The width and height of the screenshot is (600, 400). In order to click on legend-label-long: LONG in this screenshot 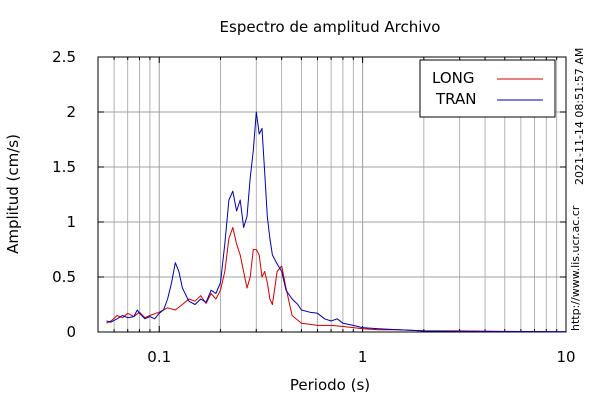, I will do `click(453, 78)`.